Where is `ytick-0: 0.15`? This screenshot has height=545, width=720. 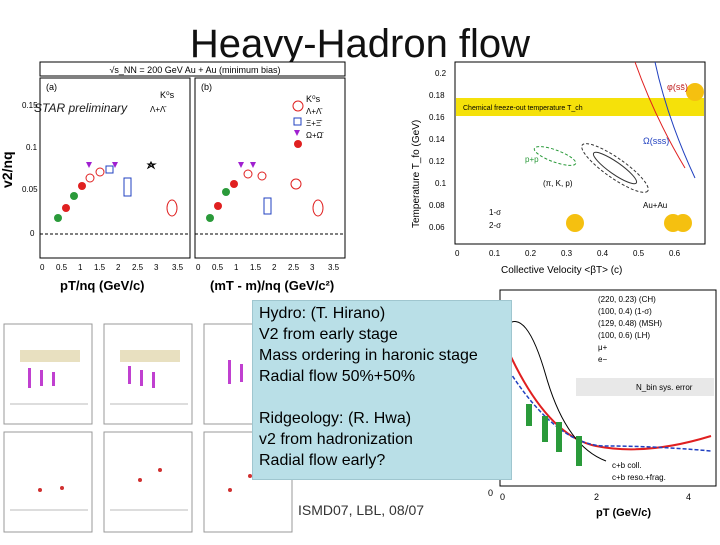 ytick-0: 0.15 is located at coordinates (30, 105).